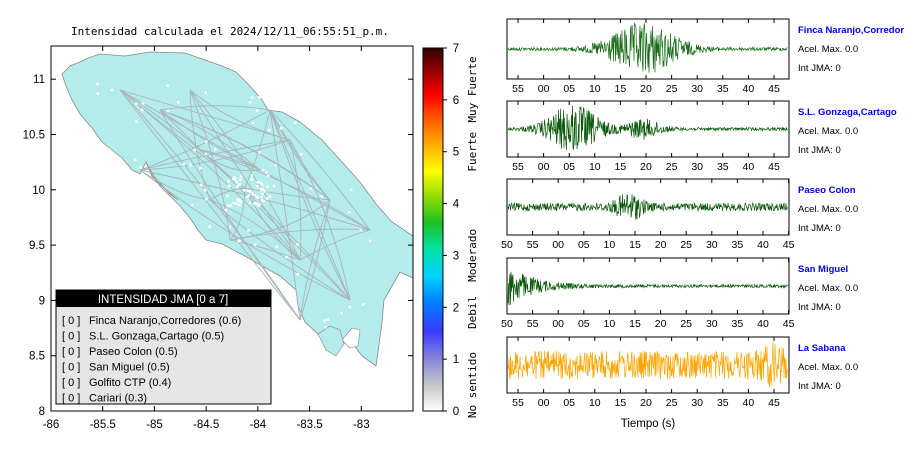  What do you see at coordinates (635, 324) in the screenshot?
I see `trace-tick-label: 15` at bounding box center [635, 324].